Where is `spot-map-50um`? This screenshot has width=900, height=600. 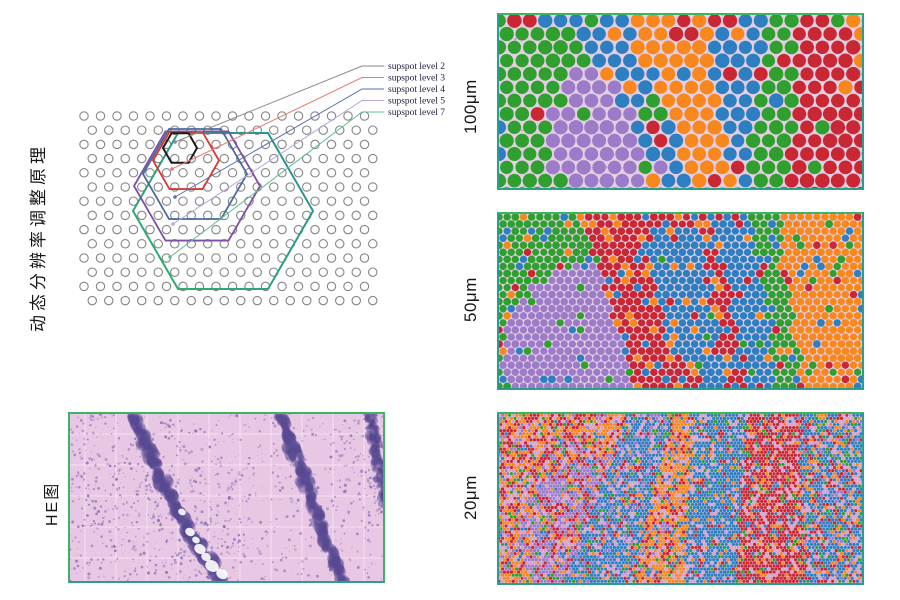 spot-map-50um is located at coordinates (680, 301).